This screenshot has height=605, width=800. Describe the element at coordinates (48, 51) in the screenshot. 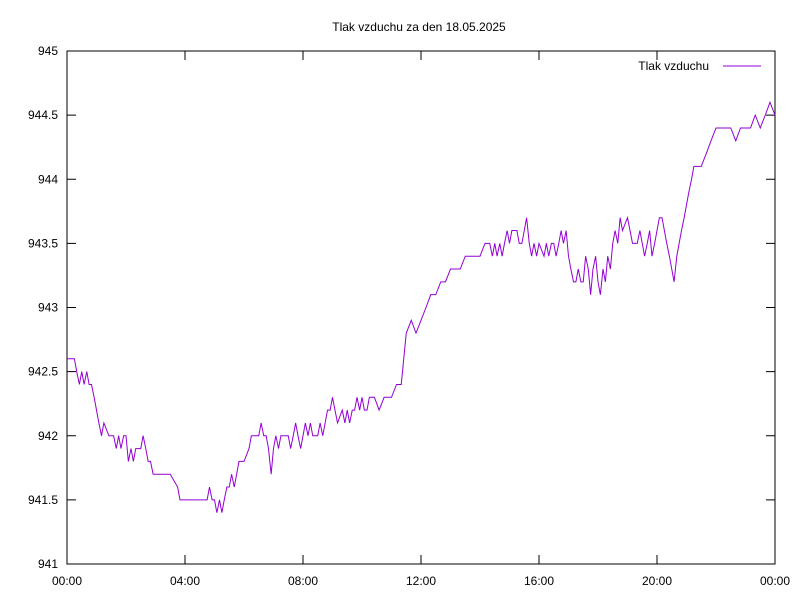

I see `y-tick-label: 945` at that location.